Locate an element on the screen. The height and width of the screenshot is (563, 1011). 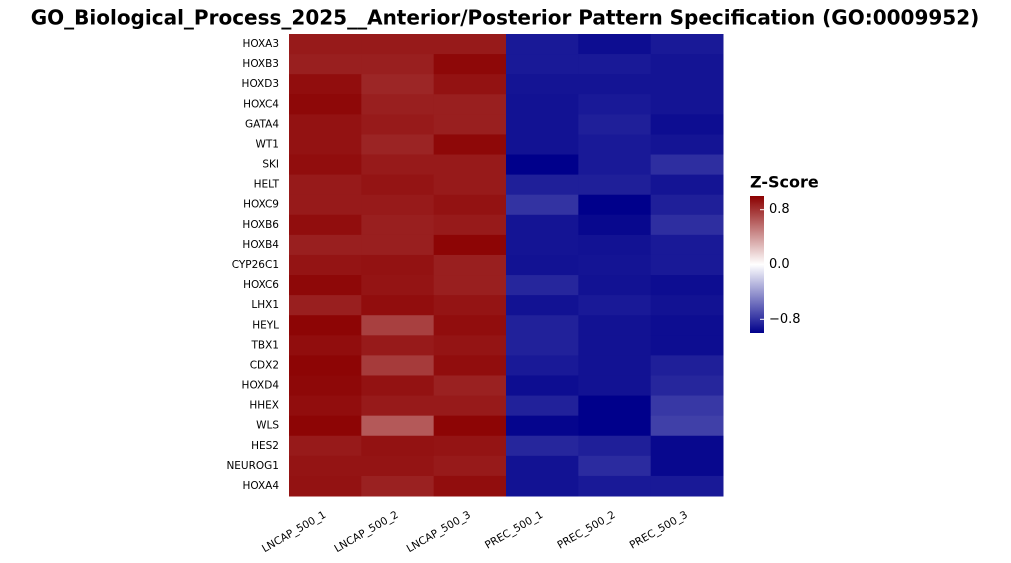
column-label: PREC_500_1 is located at coordinates (514, 530).